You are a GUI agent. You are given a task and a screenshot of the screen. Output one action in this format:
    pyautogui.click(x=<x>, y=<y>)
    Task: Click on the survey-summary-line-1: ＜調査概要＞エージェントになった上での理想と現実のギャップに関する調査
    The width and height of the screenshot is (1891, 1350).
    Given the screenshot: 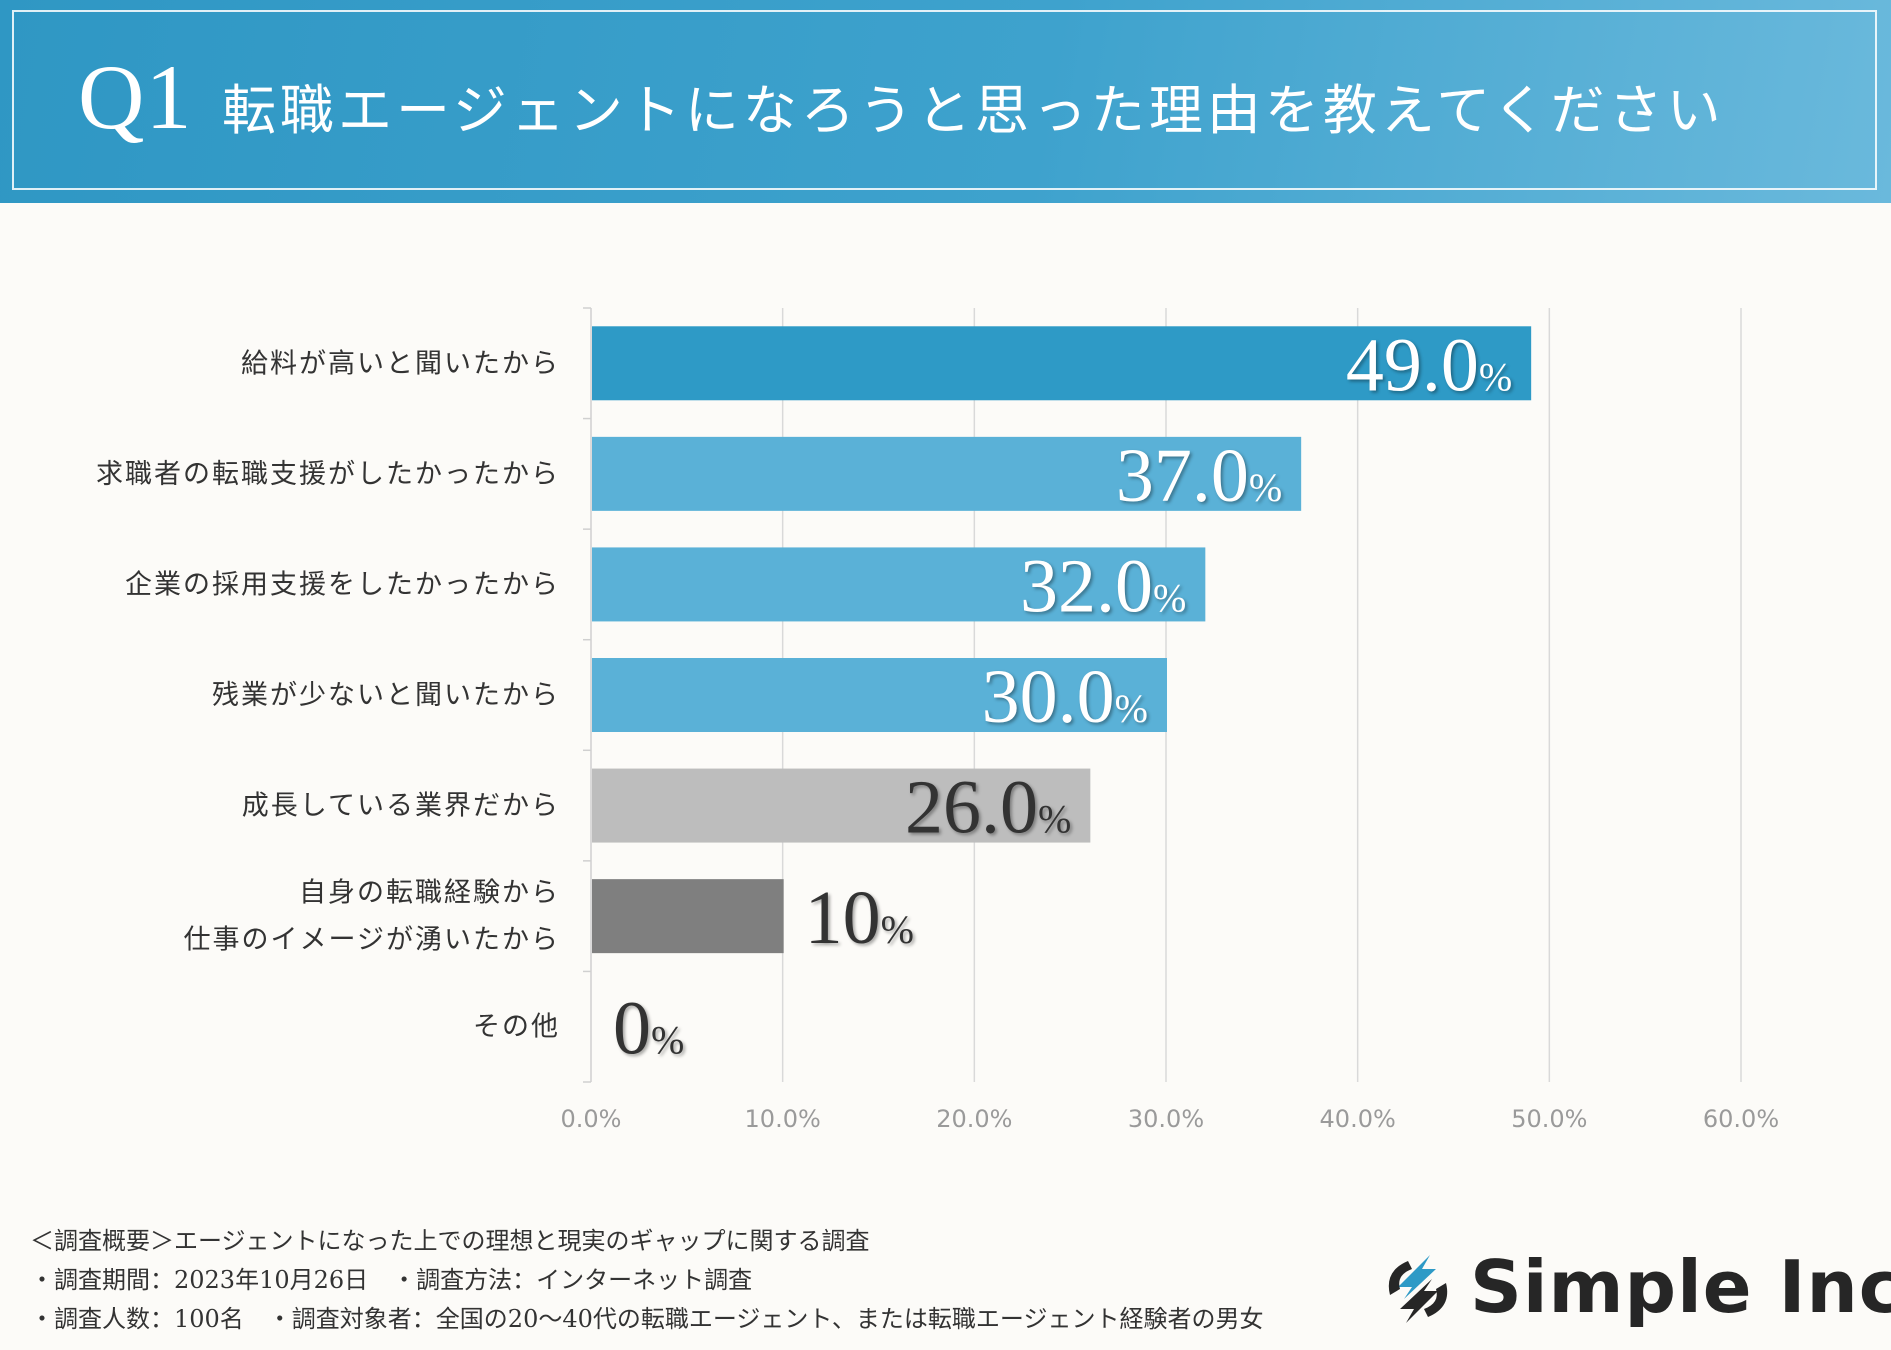 What is the action you would take?
    pyautogui.click(x=450, y=1241)
    